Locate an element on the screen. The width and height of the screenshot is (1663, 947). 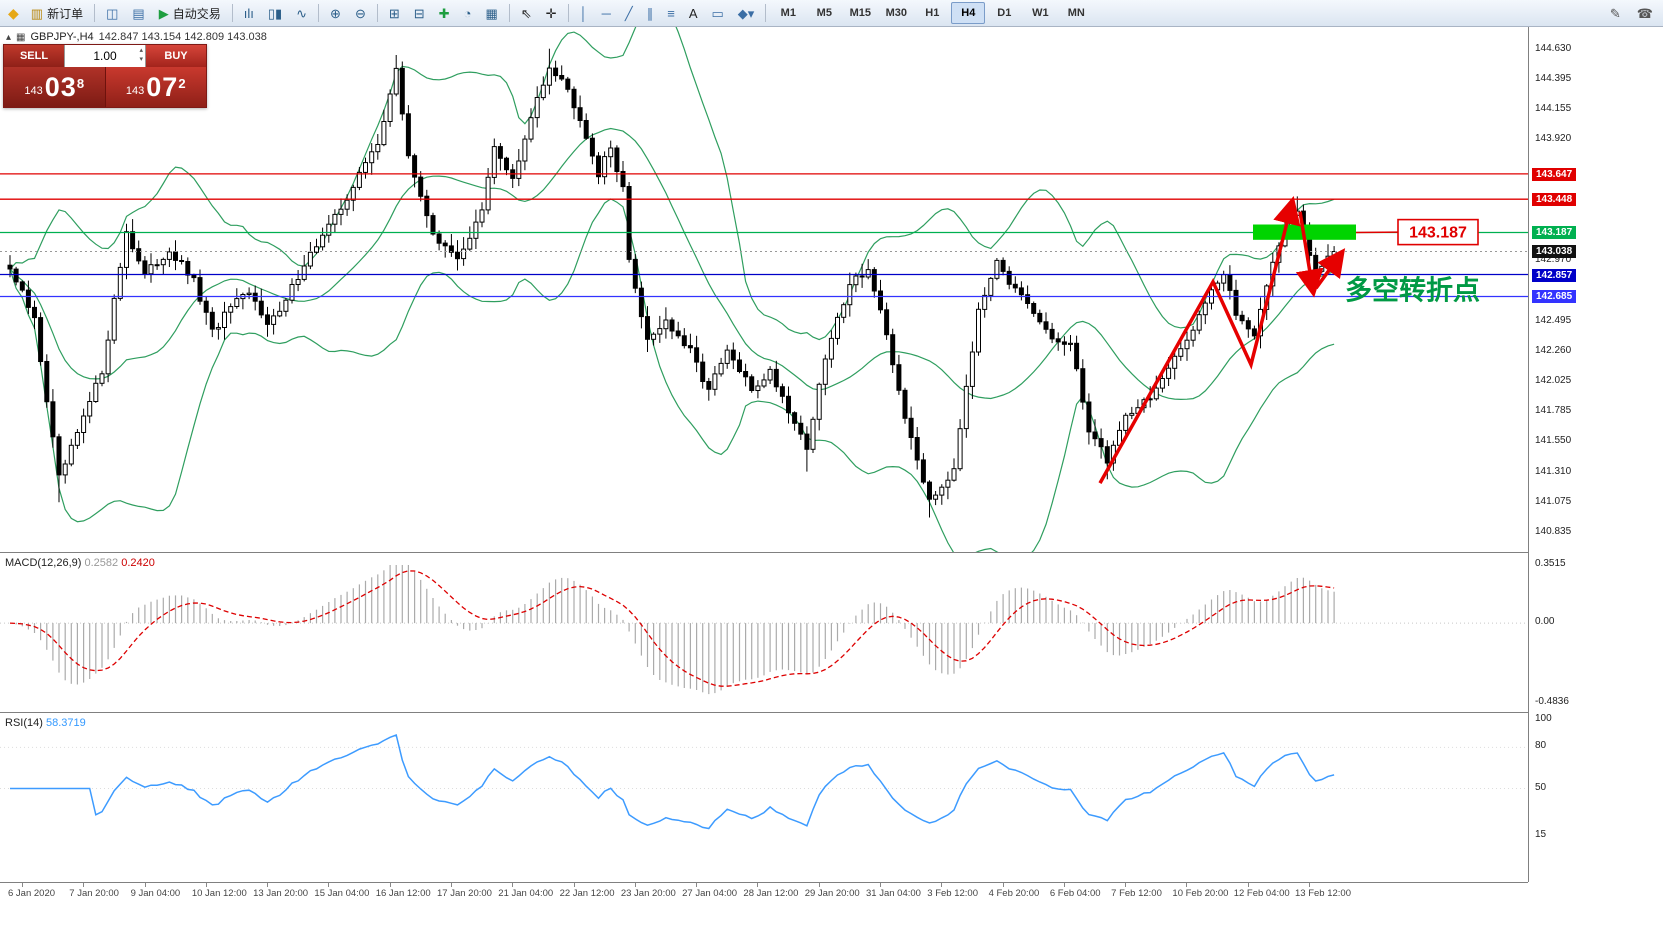
templates-button: ▦ is located at coordinates (491, 13).